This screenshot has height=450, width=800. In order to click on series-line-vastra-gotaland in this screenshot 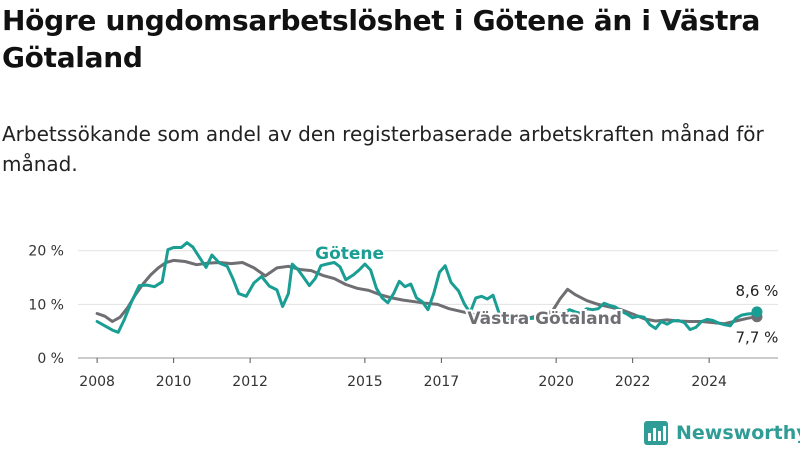, I will do `click(427, 292)`.